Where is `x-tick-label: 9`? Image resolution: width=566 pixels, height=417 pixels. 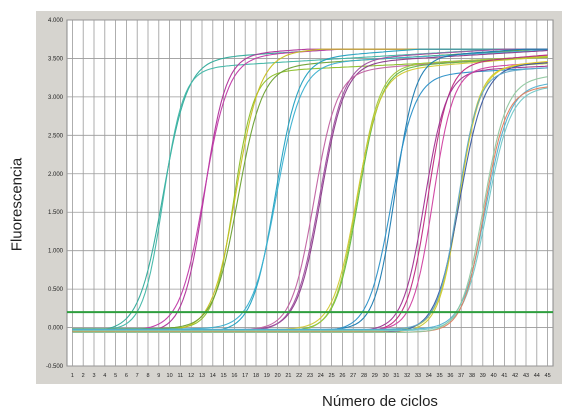 x-tick-label: 9 is located at coordinates (158, 376).